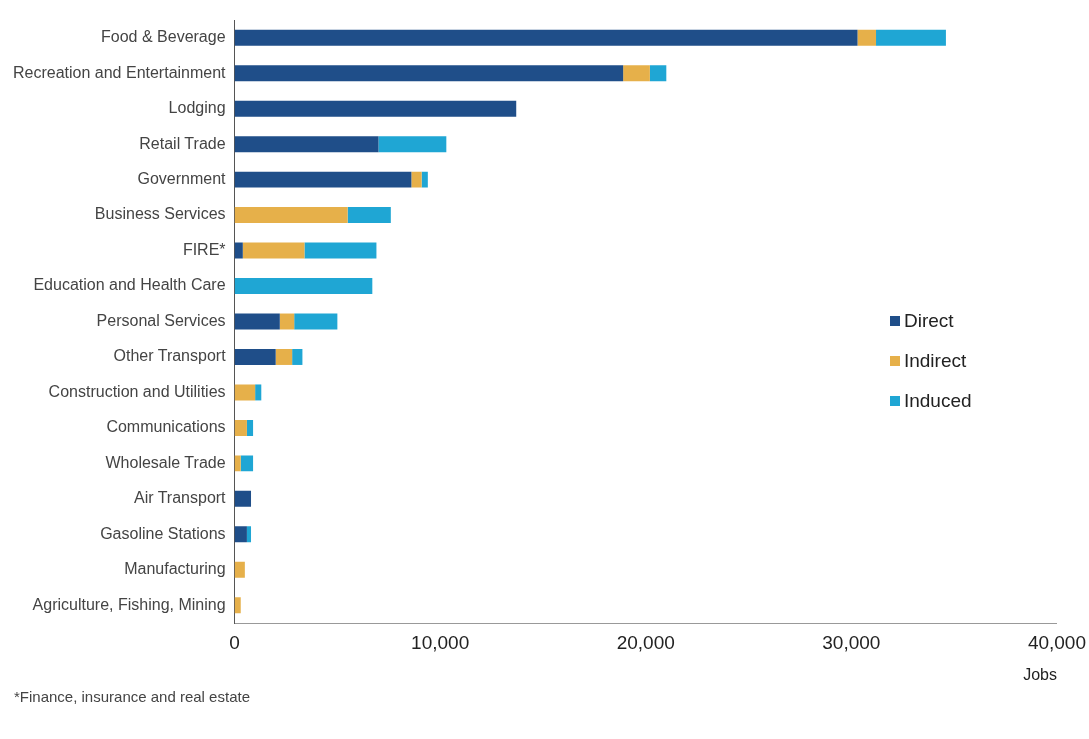 The image size is (1089, 739). I want to click on x-axis-title: Jobs, so click(1040, 674).